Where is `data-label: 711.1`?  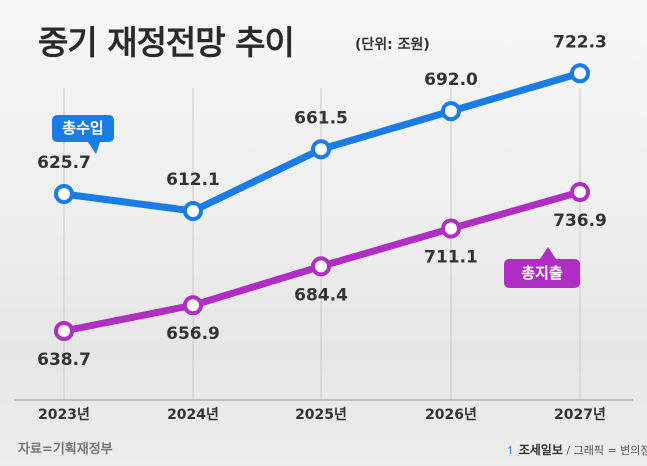
data-label: 711.1 is located at coordinates (451, 258).